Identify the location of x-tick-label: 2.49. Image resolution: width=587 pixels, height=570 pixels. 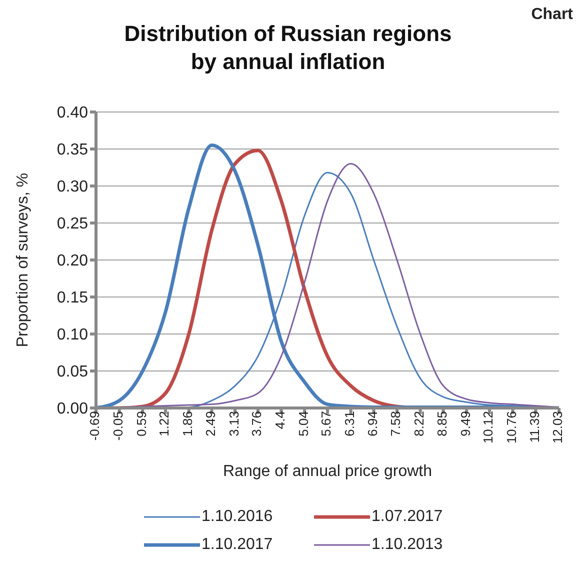
(210, 423).